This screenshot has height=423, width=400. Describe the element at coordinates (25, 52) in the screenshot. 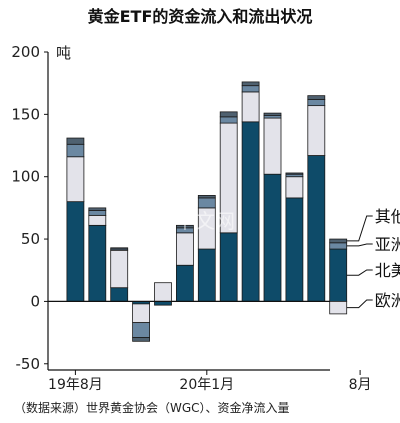

I see `y-tick-label: 200` at that location.